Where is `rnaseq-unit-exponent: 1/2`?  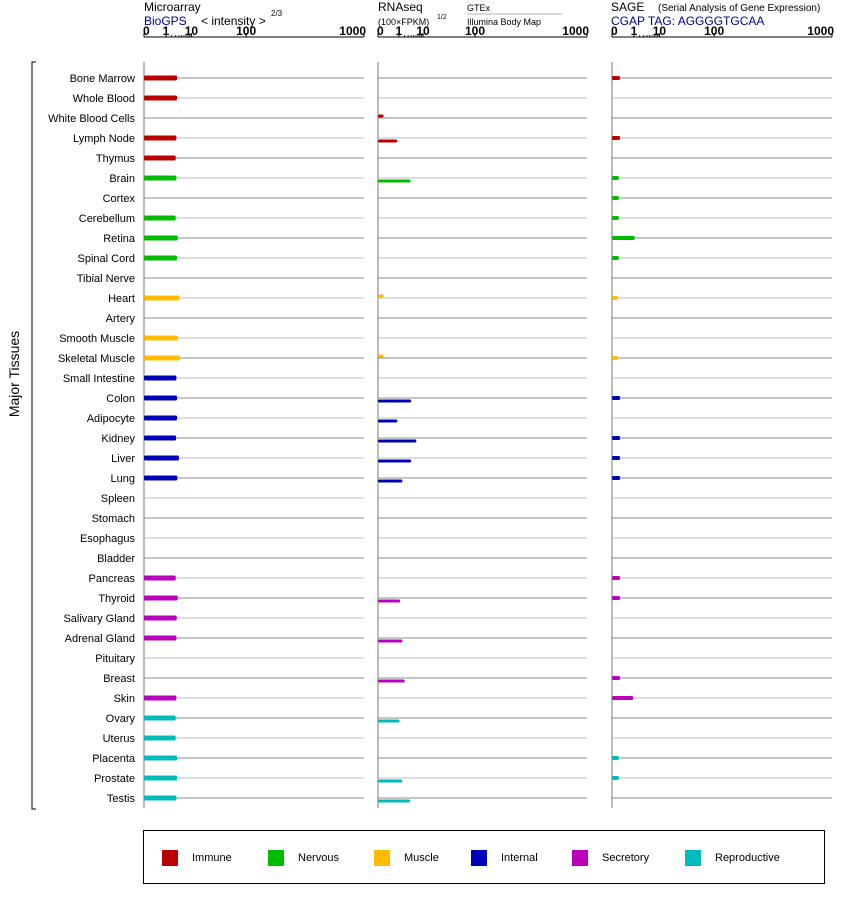
rnaseq-unit-exponent: 1/2 is located at coordinates (442, 17).